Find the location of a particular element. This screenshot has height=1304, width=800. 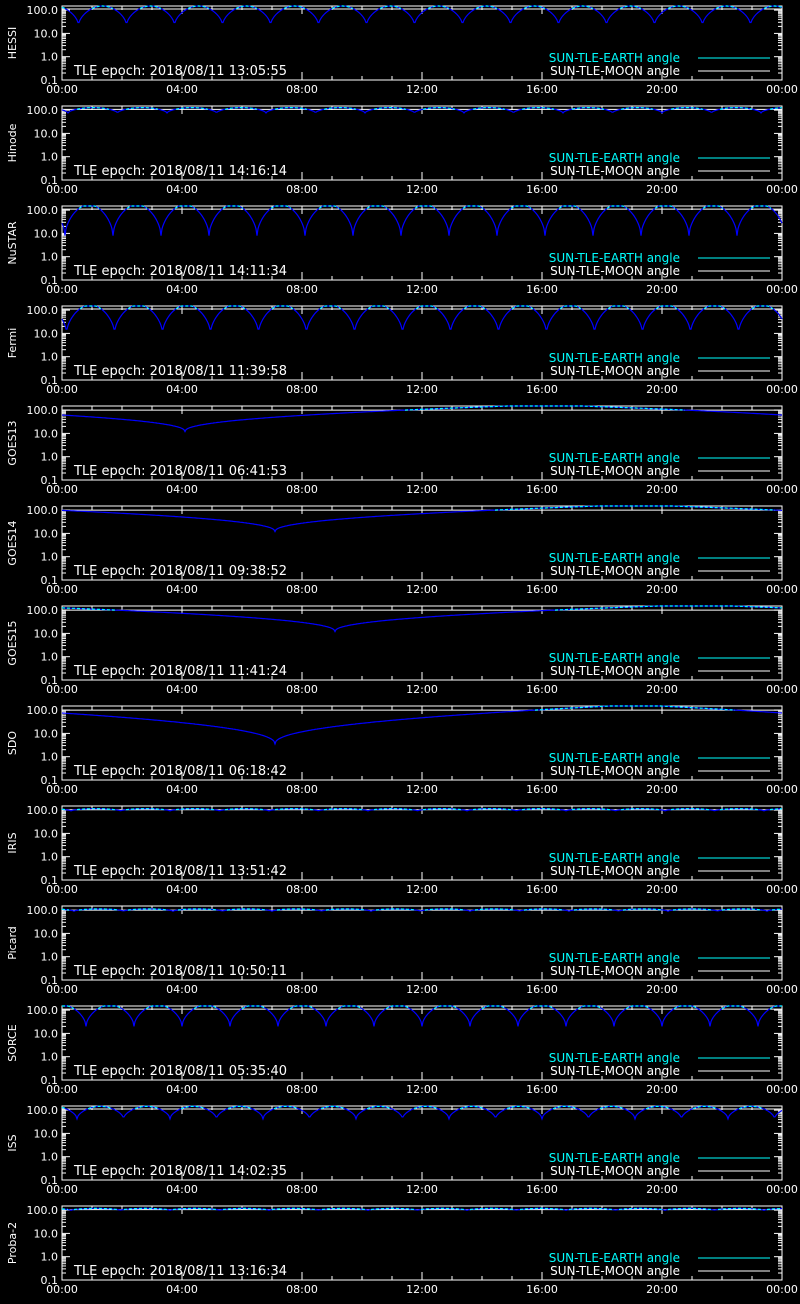

panel-ylabel: HESSI is located at coordinates (12, 43).